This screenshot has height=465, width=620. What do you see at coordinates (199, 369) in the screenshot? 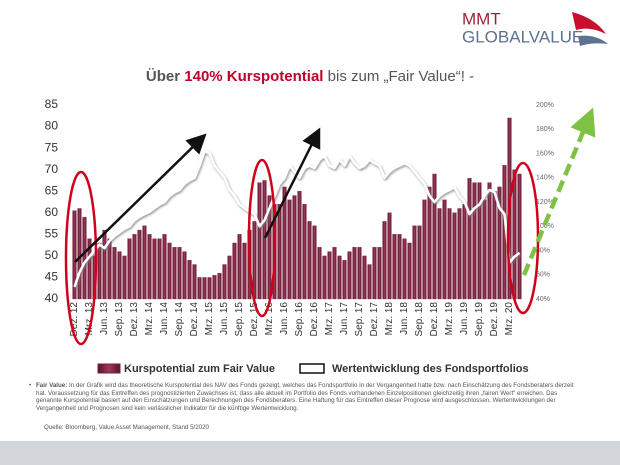
I see `legend-label: Kurspotential zum Fair Value` at bounding box center [199, 369].